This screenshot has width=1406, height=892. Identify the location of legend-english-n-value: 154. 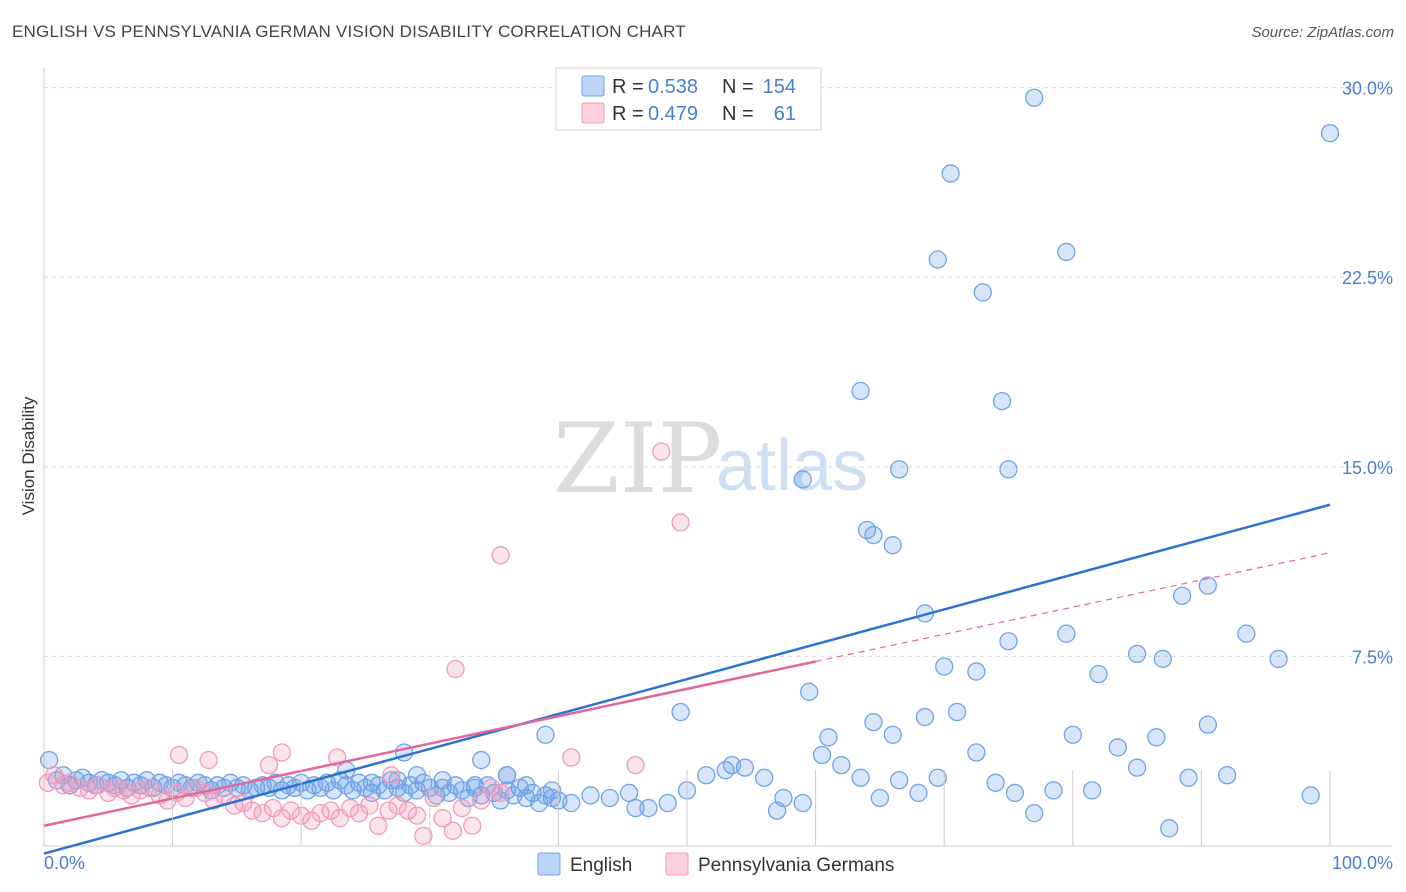
(779, 87).